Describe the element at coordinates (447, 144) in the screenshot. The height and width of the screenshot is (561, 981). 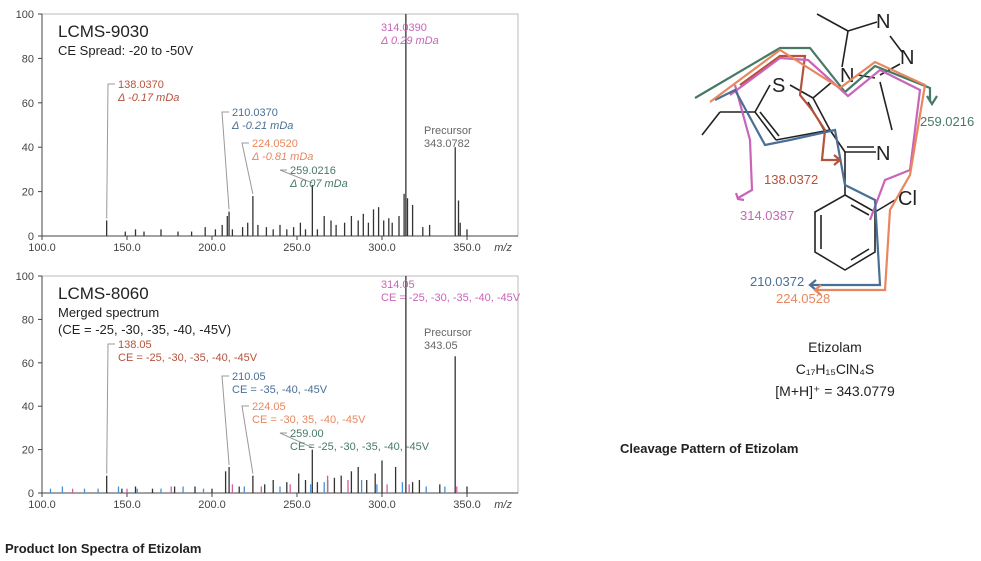
I see `peak-annotation-label: 343.0782` at that location.